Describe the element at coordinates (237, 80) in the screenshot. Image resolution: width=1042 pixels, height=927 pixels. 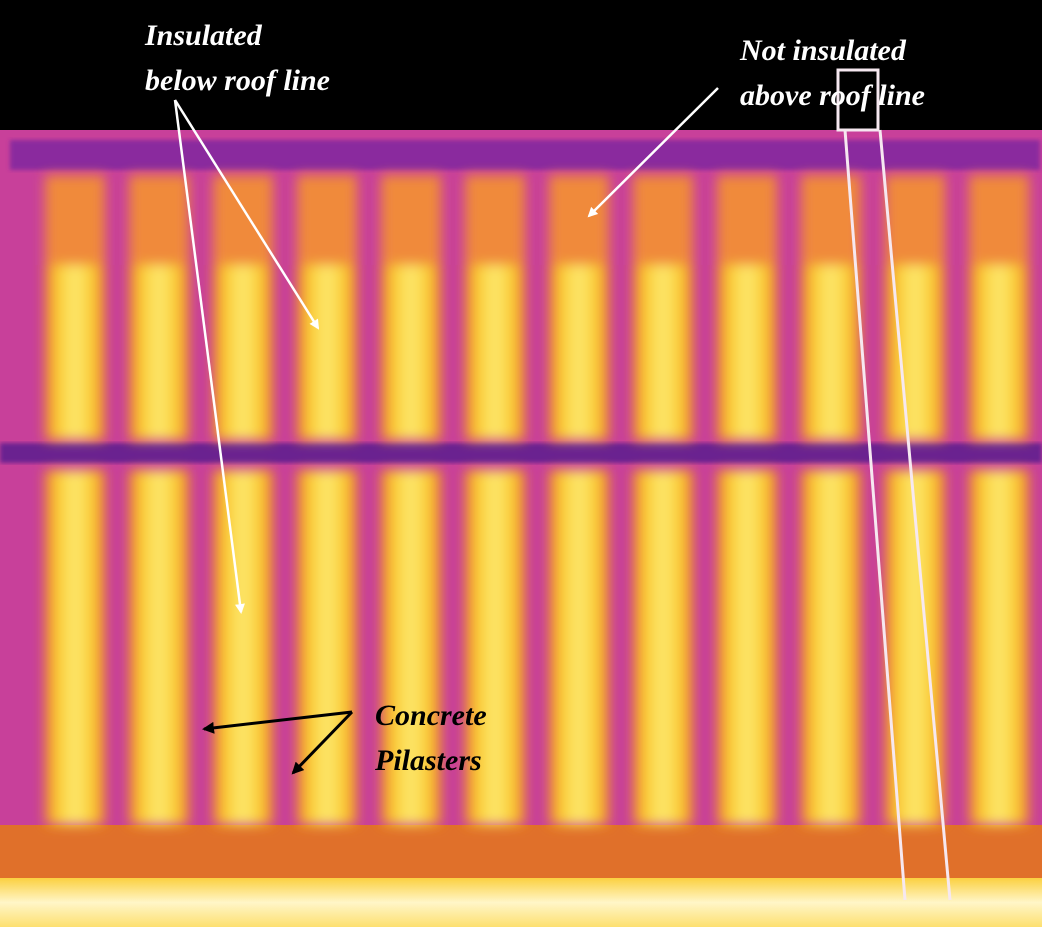
I see `label-line: below roof line` at that location.